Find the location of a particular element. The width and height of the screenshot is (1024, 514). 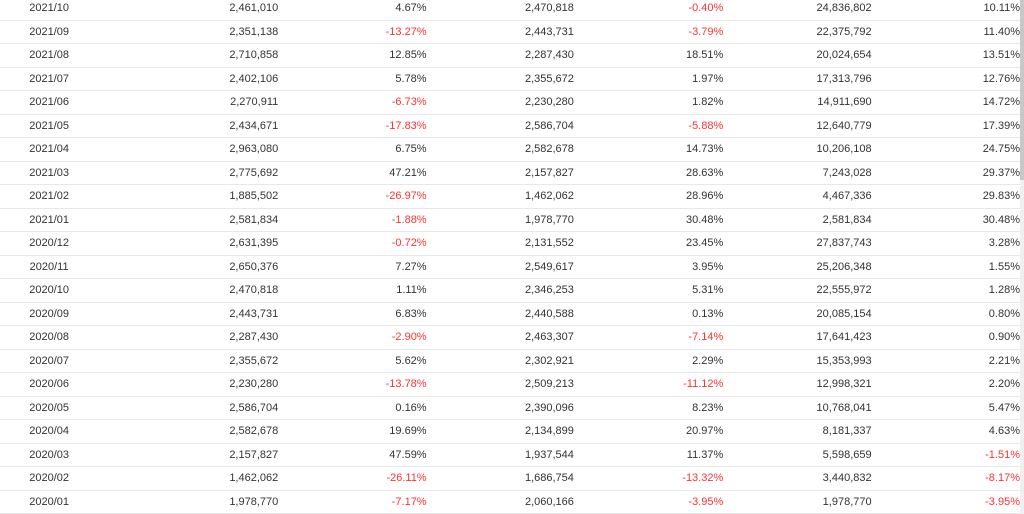

cell-cumulative-change: 0.90% is located at coordinates (945, 337).